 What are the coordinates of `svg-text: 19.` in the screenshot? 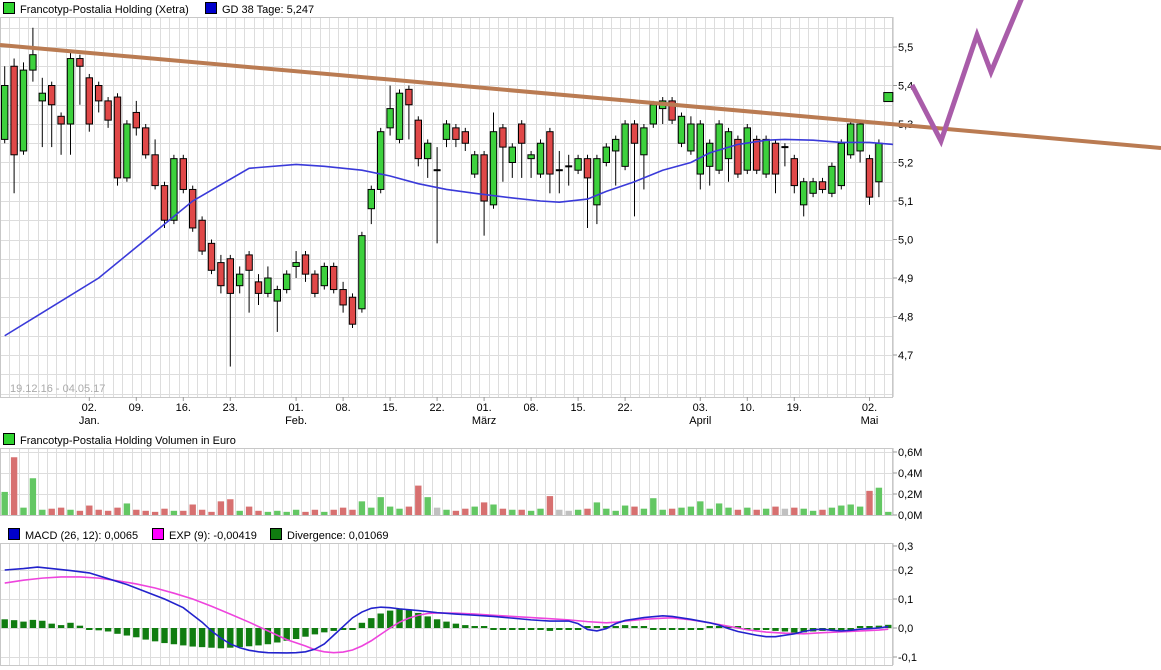 It's located at (794, 408).